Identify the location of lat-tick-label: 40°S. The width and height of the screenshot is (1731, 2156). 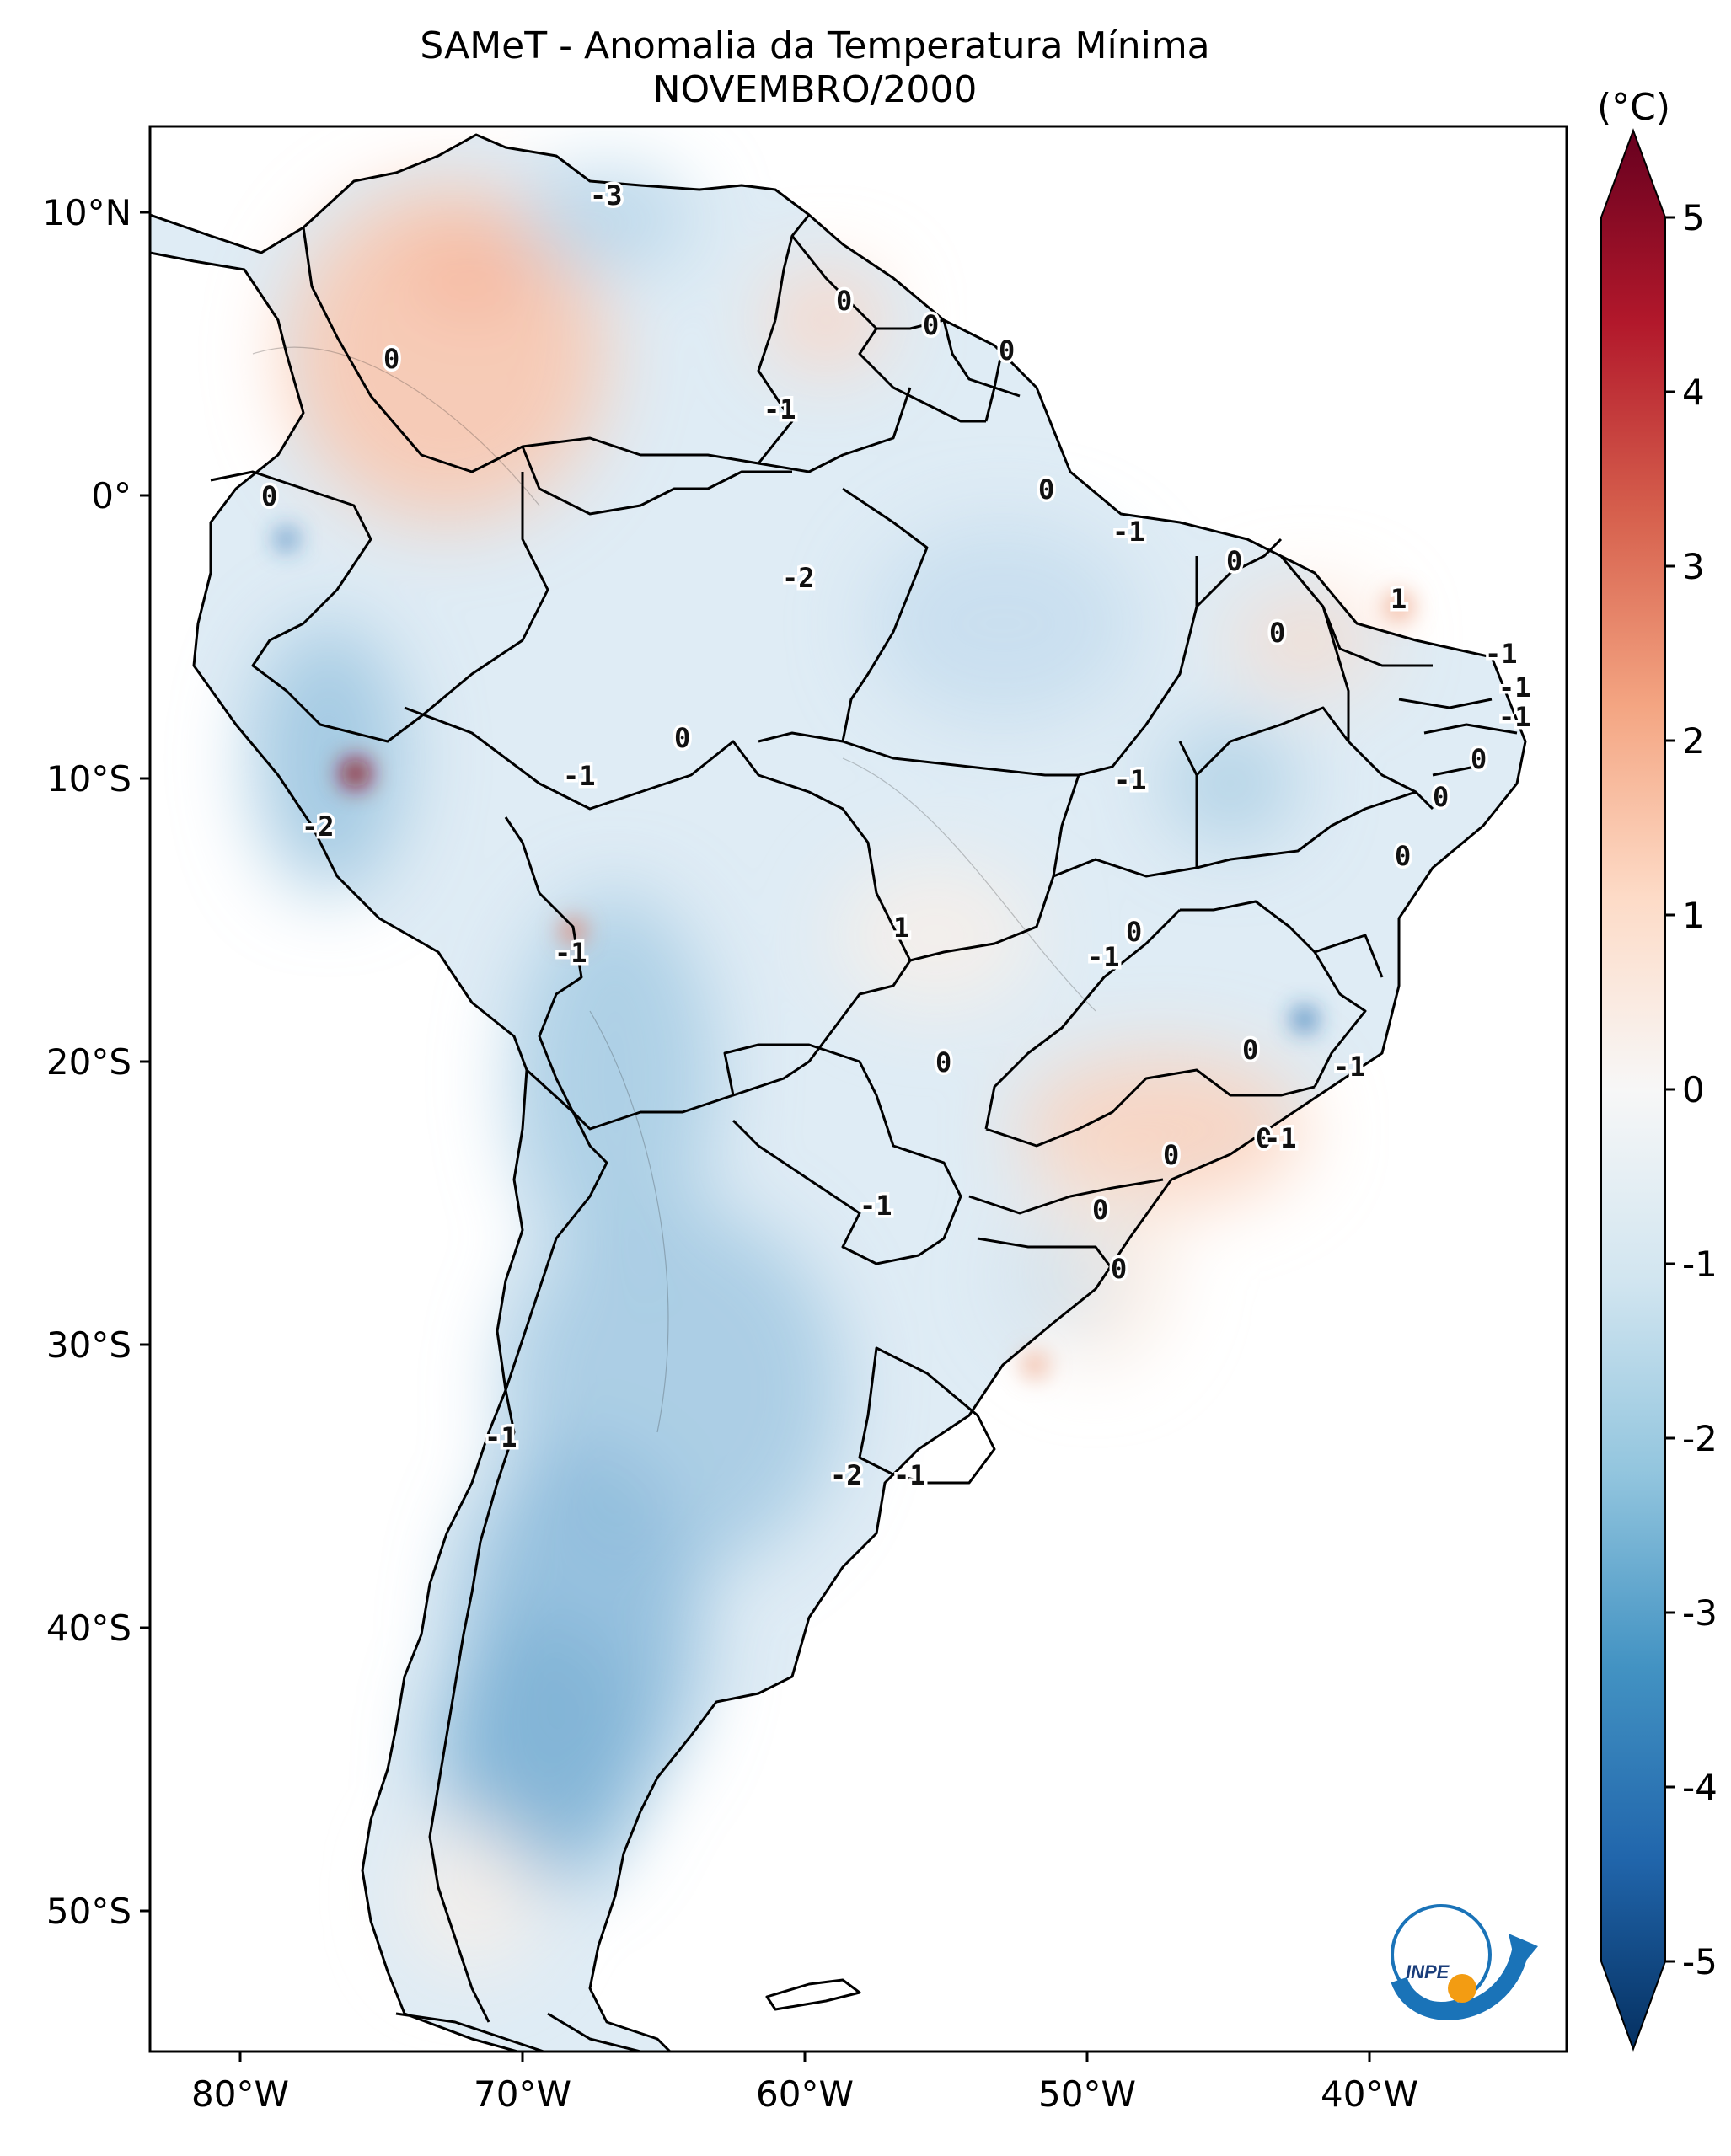
(88, 1628).